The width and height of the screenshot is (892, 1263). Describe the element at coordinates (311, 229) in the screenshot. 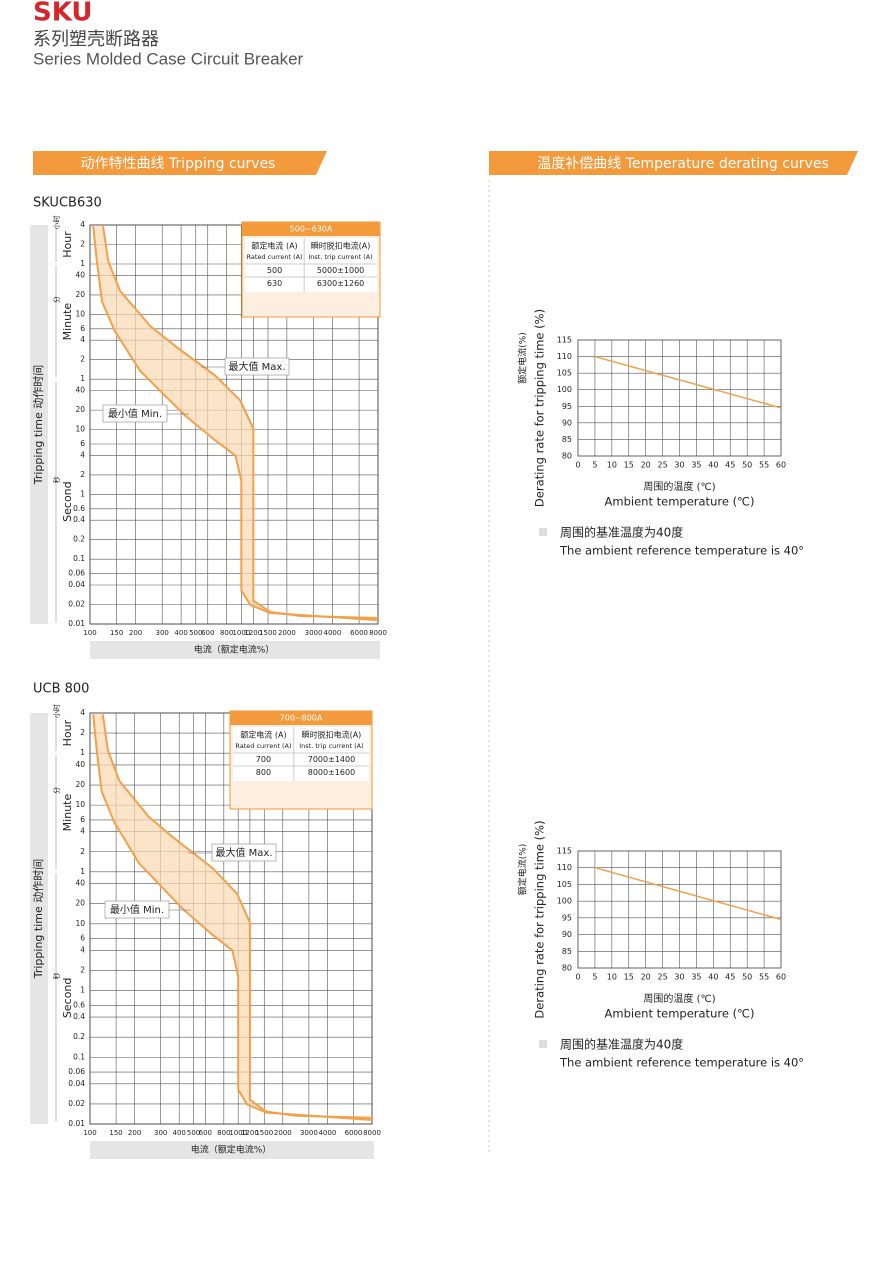

I see `table-title: 500~630A` at that location.